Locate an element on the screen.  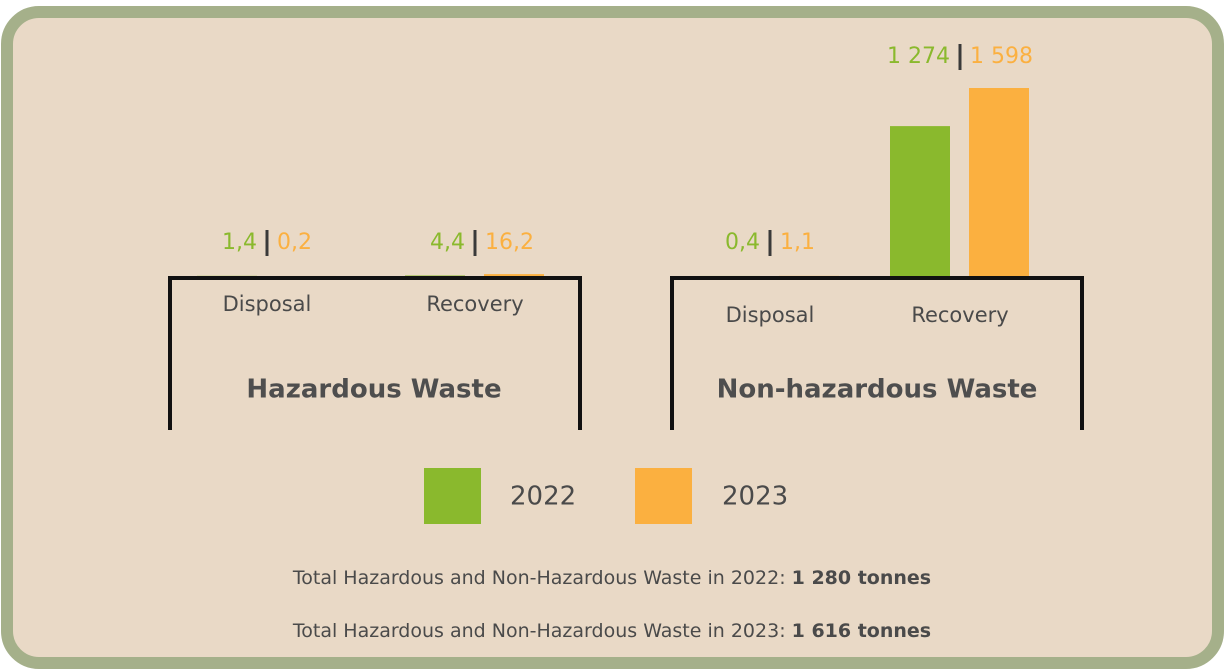
total-value: 1 280 tonnes is located at coordinates (862, 578).